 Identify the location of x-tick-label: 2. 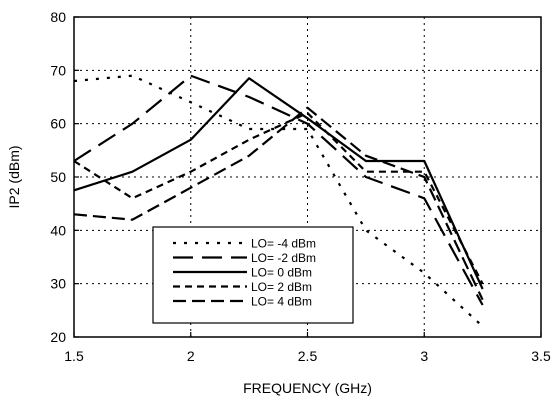
(191, 356).